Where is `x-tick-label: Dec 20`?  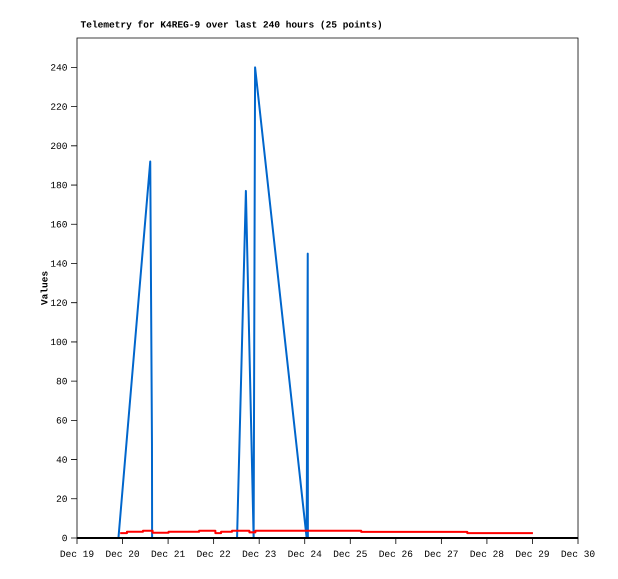 x-tick-label: Dec 20 is located at coordinates (123, 553).